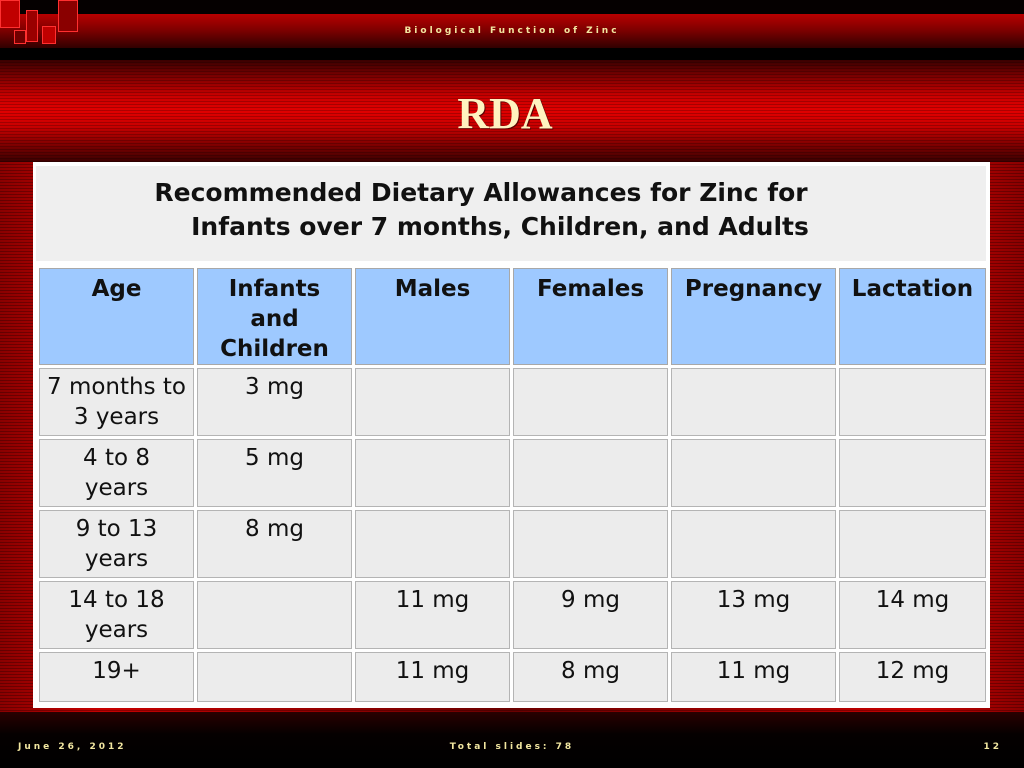  Describe the element at coordinates (753, 615) in the screenshot. I see `pregnancy-cell: 13 mg` at that location.